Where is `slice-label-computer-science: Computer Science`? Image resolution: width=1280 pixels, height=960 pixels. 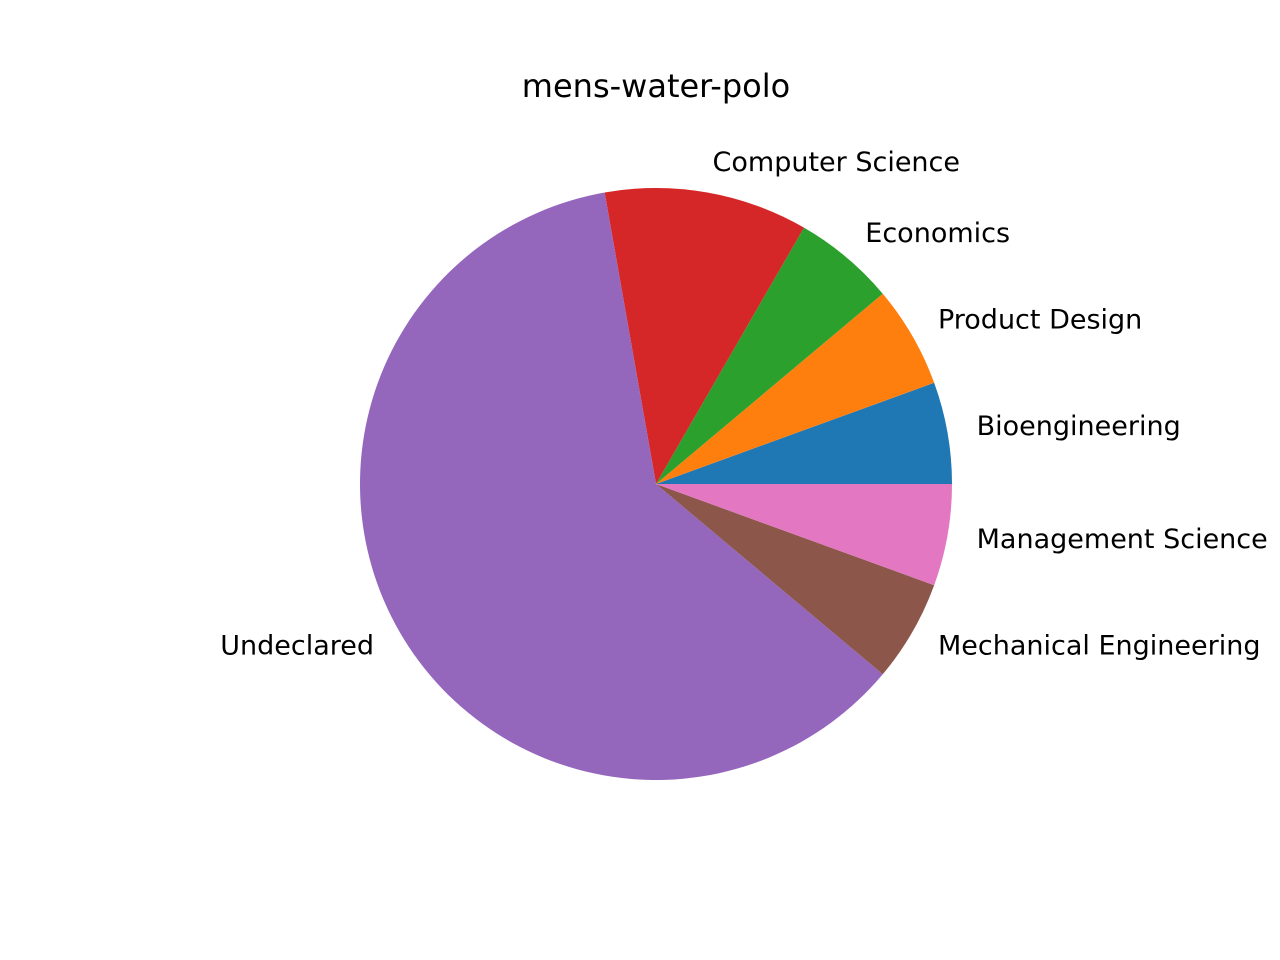
slice-label-computer-science: Computer Science is located at coordinates (836, 162).